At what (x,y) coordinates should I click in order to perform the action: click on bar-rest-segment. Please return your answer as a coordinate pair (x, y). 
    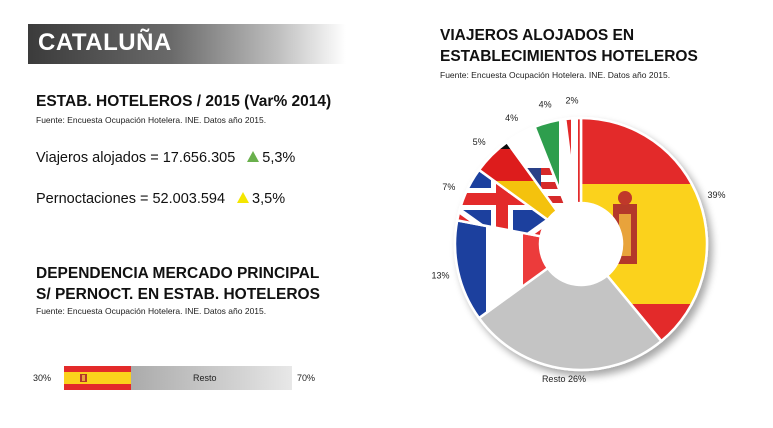
    Looking at the image, I should click on (211, 378).